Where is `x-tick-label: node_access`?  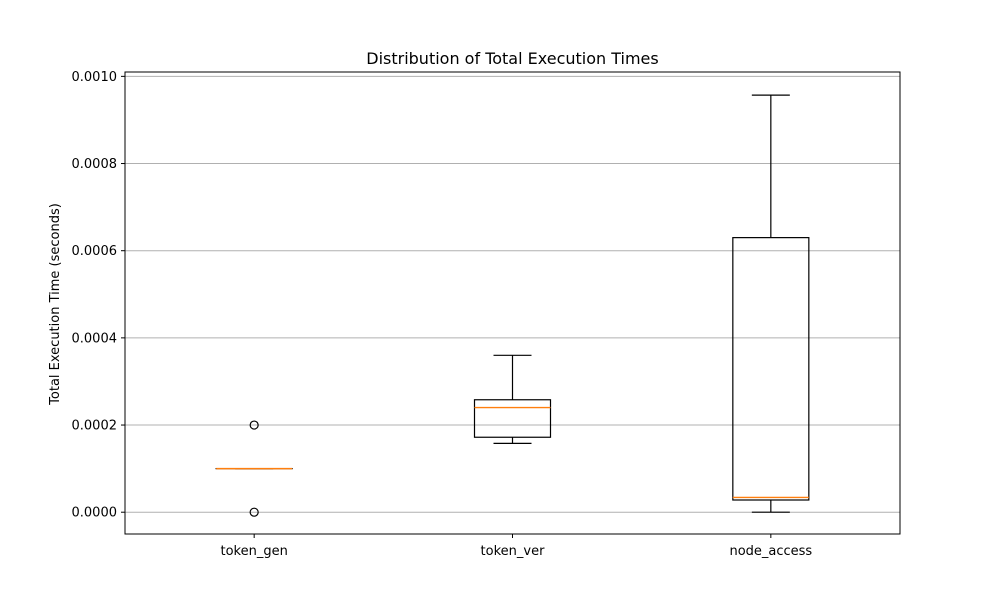
x-tick-label: node_access is located at coordinates (770, 551).